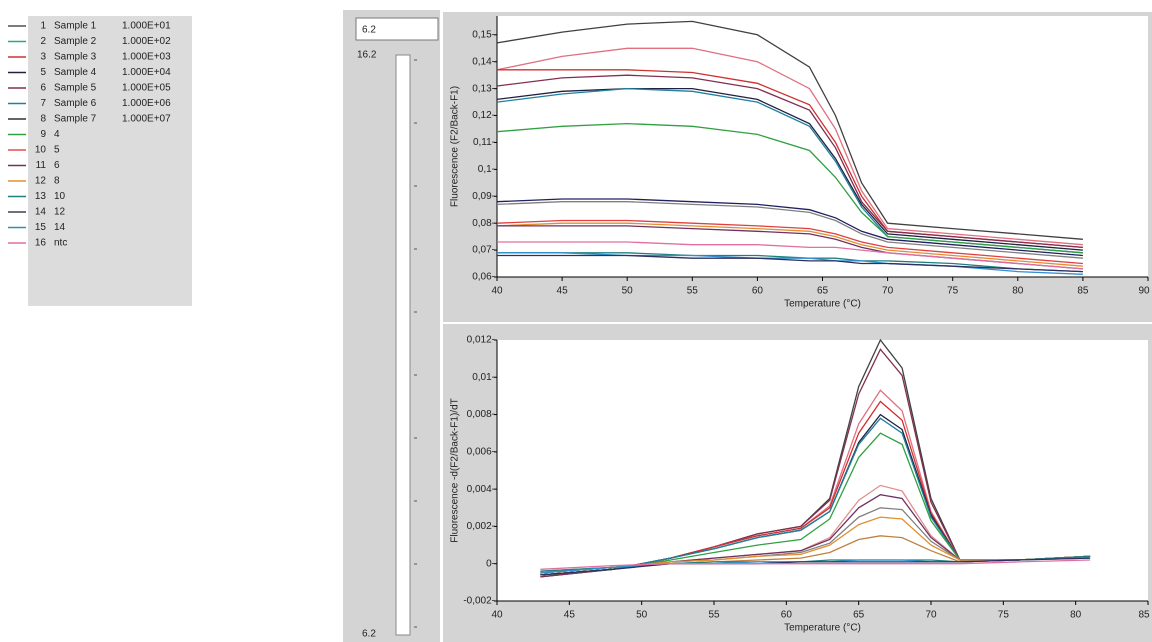 This screenshot has width=1152, height=642. I want to click on legend-conc: 1.000E+07, so click(146, 119).